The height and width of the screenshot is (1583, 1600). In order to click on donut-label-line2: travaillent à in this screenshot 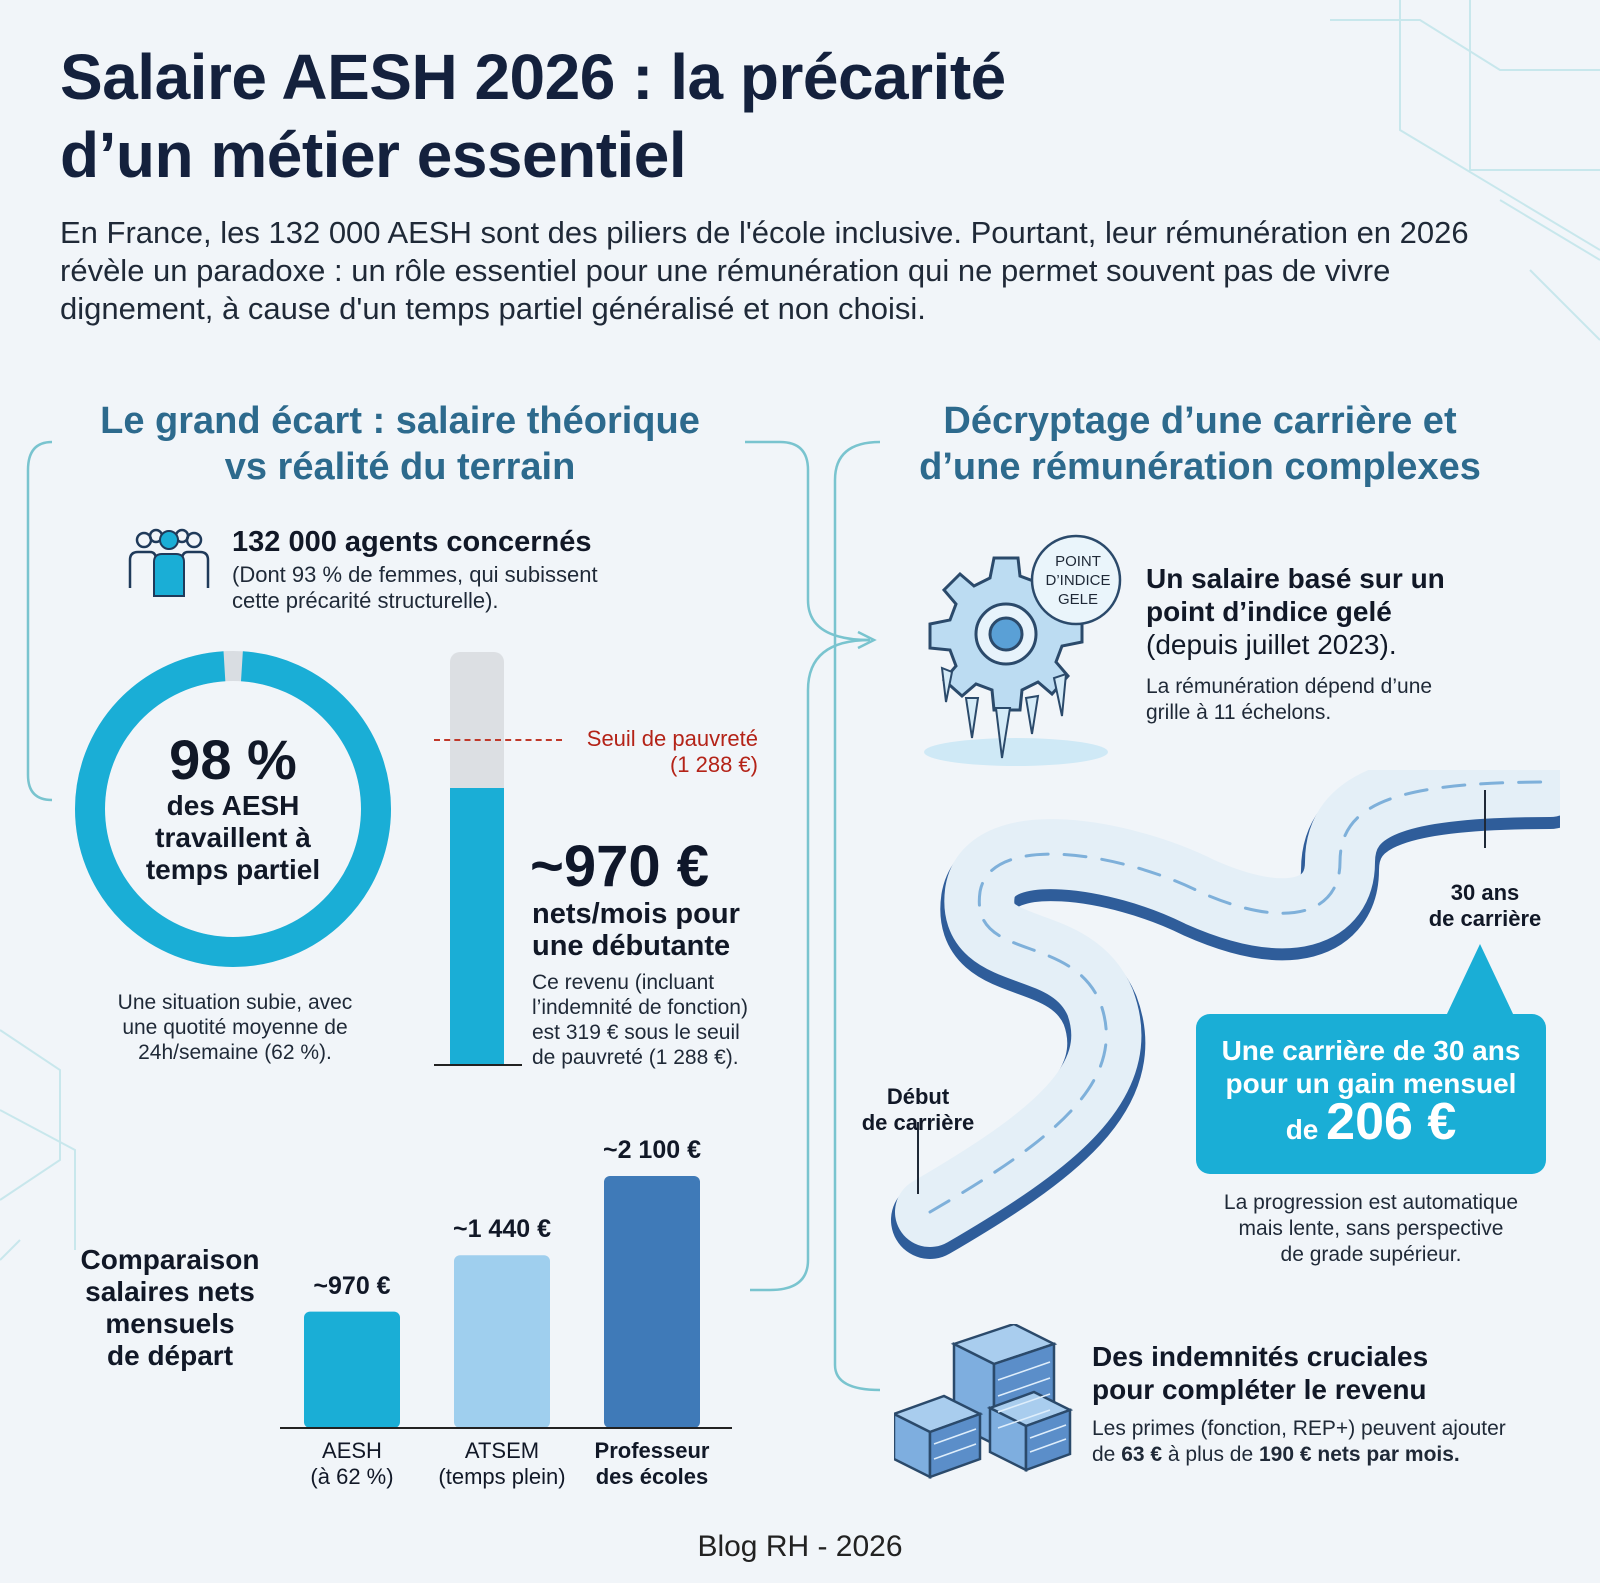, I will do `click(233, 837)`.